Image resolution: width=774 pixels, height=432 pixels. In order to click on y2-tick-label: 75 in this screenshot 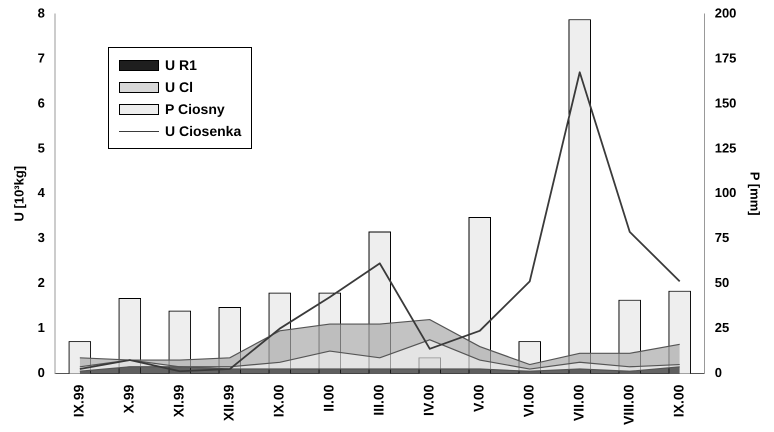, I will do `click(722, 238)`.